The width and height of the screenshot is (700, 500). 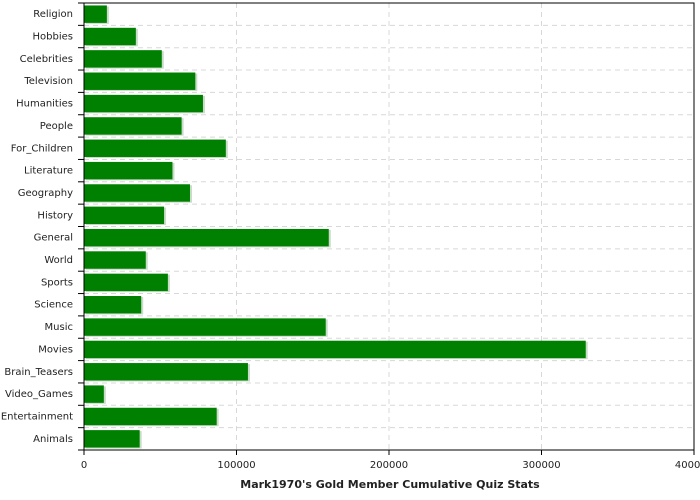 What do you see at coordinates (57, 282) in the screenshot?
I see `y-tick-label: Sports` at bounding box center [57, 282].